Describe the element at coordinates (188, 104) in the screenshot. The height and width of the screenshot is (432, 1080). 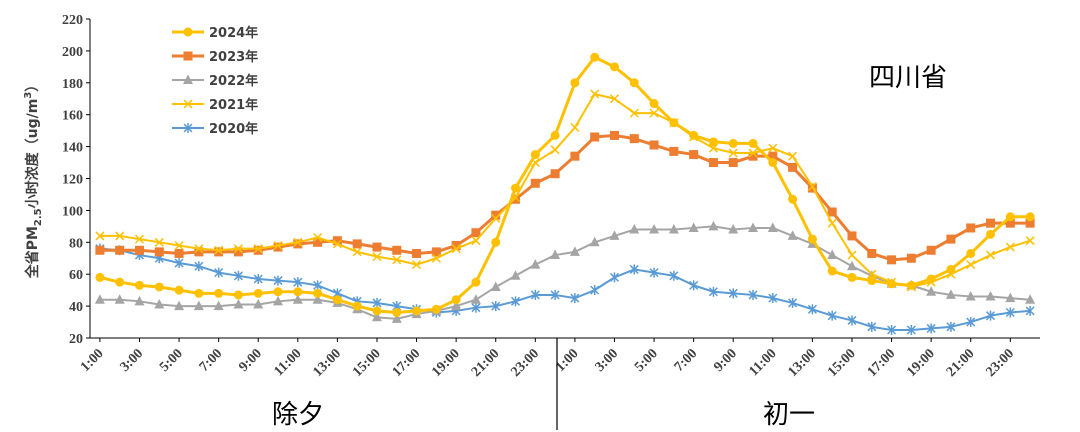
I see `legend-marker` at that location.